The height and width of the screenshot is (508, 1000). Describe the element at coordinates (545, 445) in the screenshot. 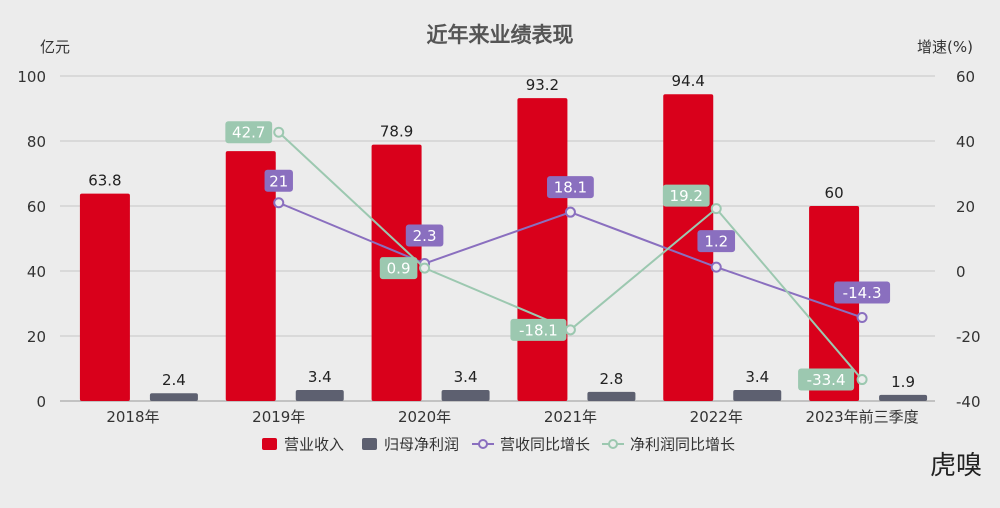

I see `legend-revenue-growth-label: 营收同比增长` at that location.